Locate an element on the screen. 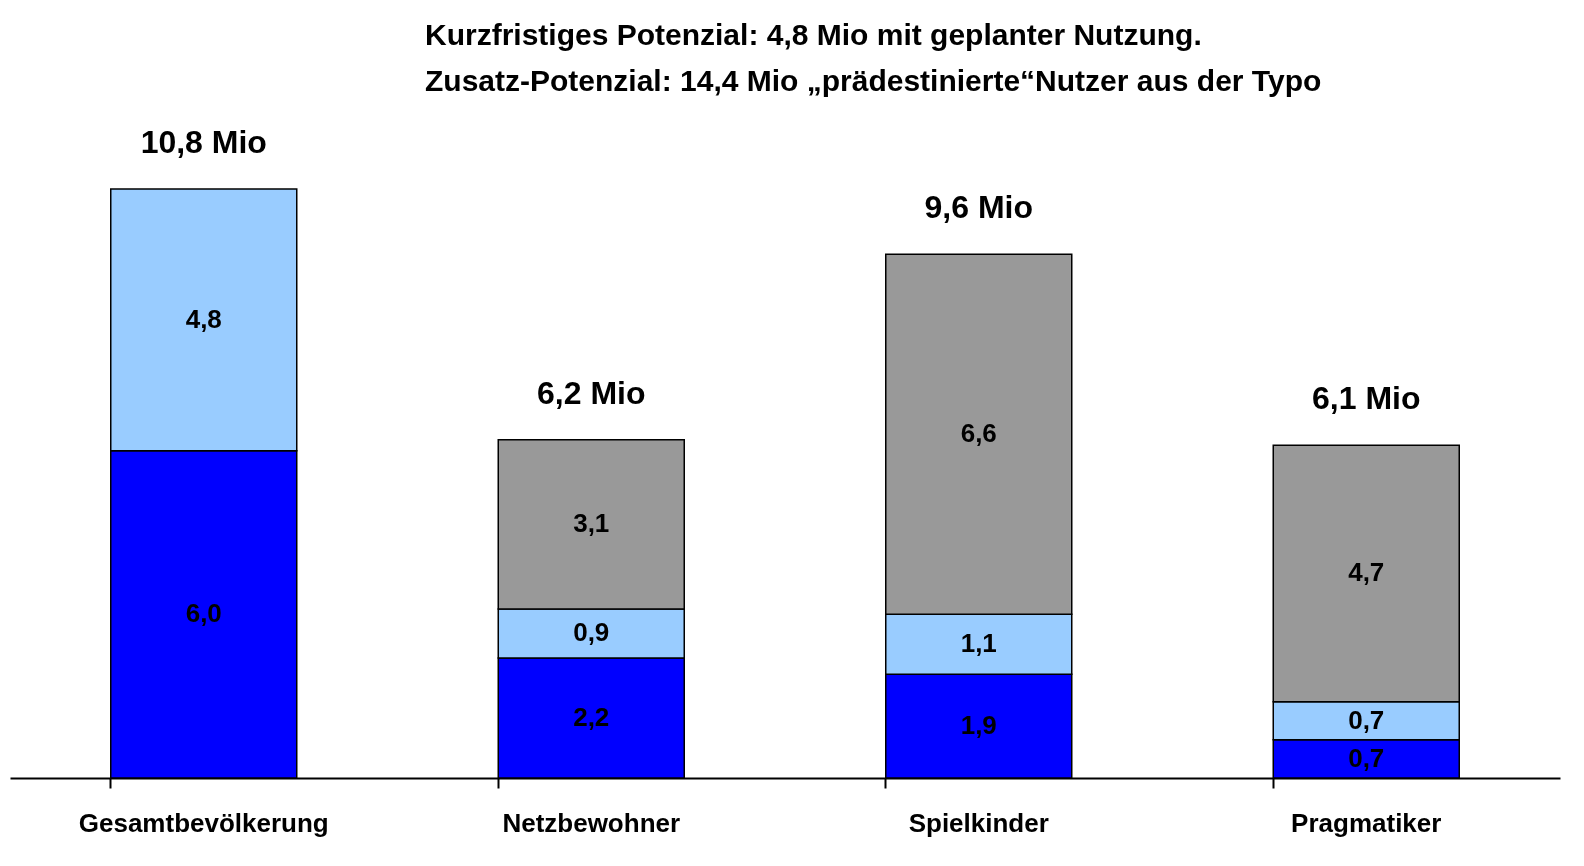 The height and width of the screenshot is (866, 1584). total-label: 6,2 Mio is located at coordinates (591, 392).